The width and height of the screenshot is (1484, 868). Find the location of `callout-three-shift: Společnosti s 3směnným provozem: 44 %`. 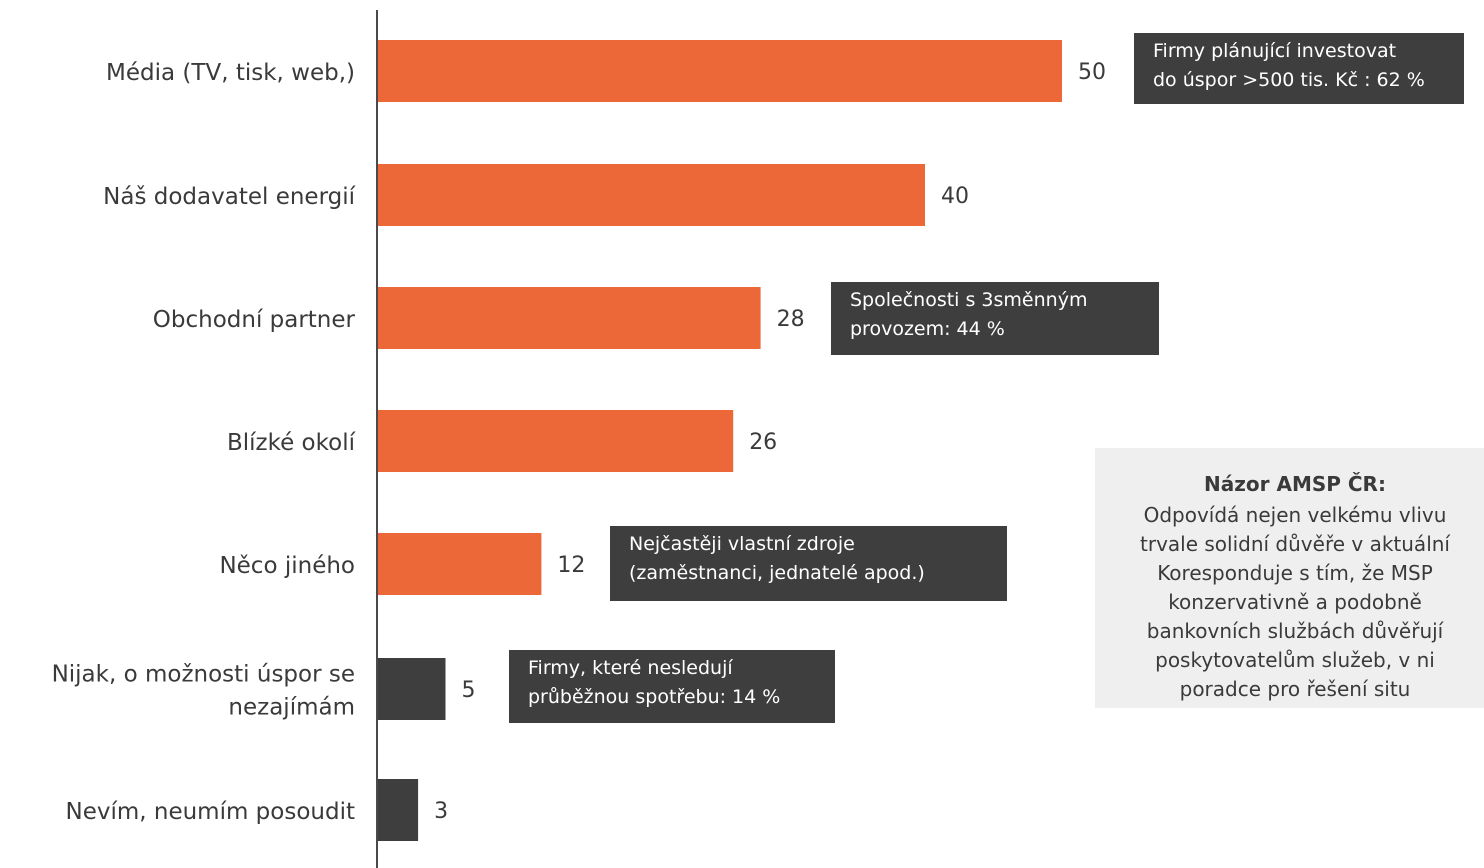

callout-three-shift: Společnosti s 3směnným provozem: 44 % is located at coordinates (995, 318).